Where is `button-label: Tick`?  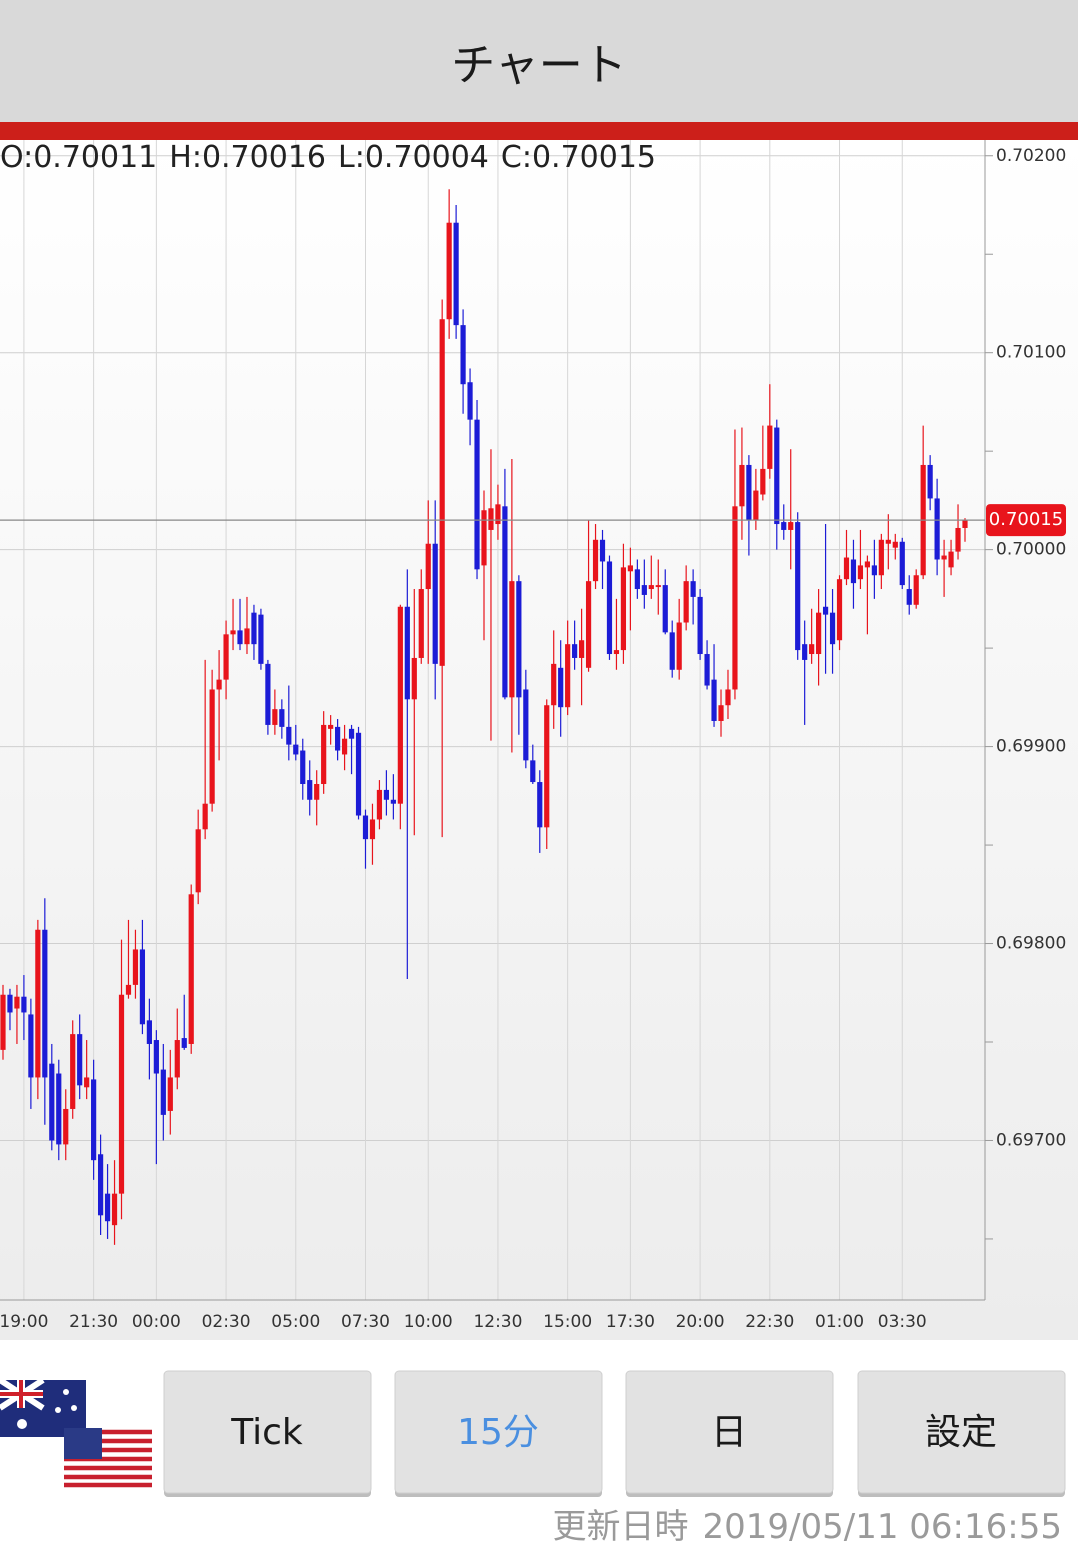
button-label: Tick is located at coordinates (266, 1432).